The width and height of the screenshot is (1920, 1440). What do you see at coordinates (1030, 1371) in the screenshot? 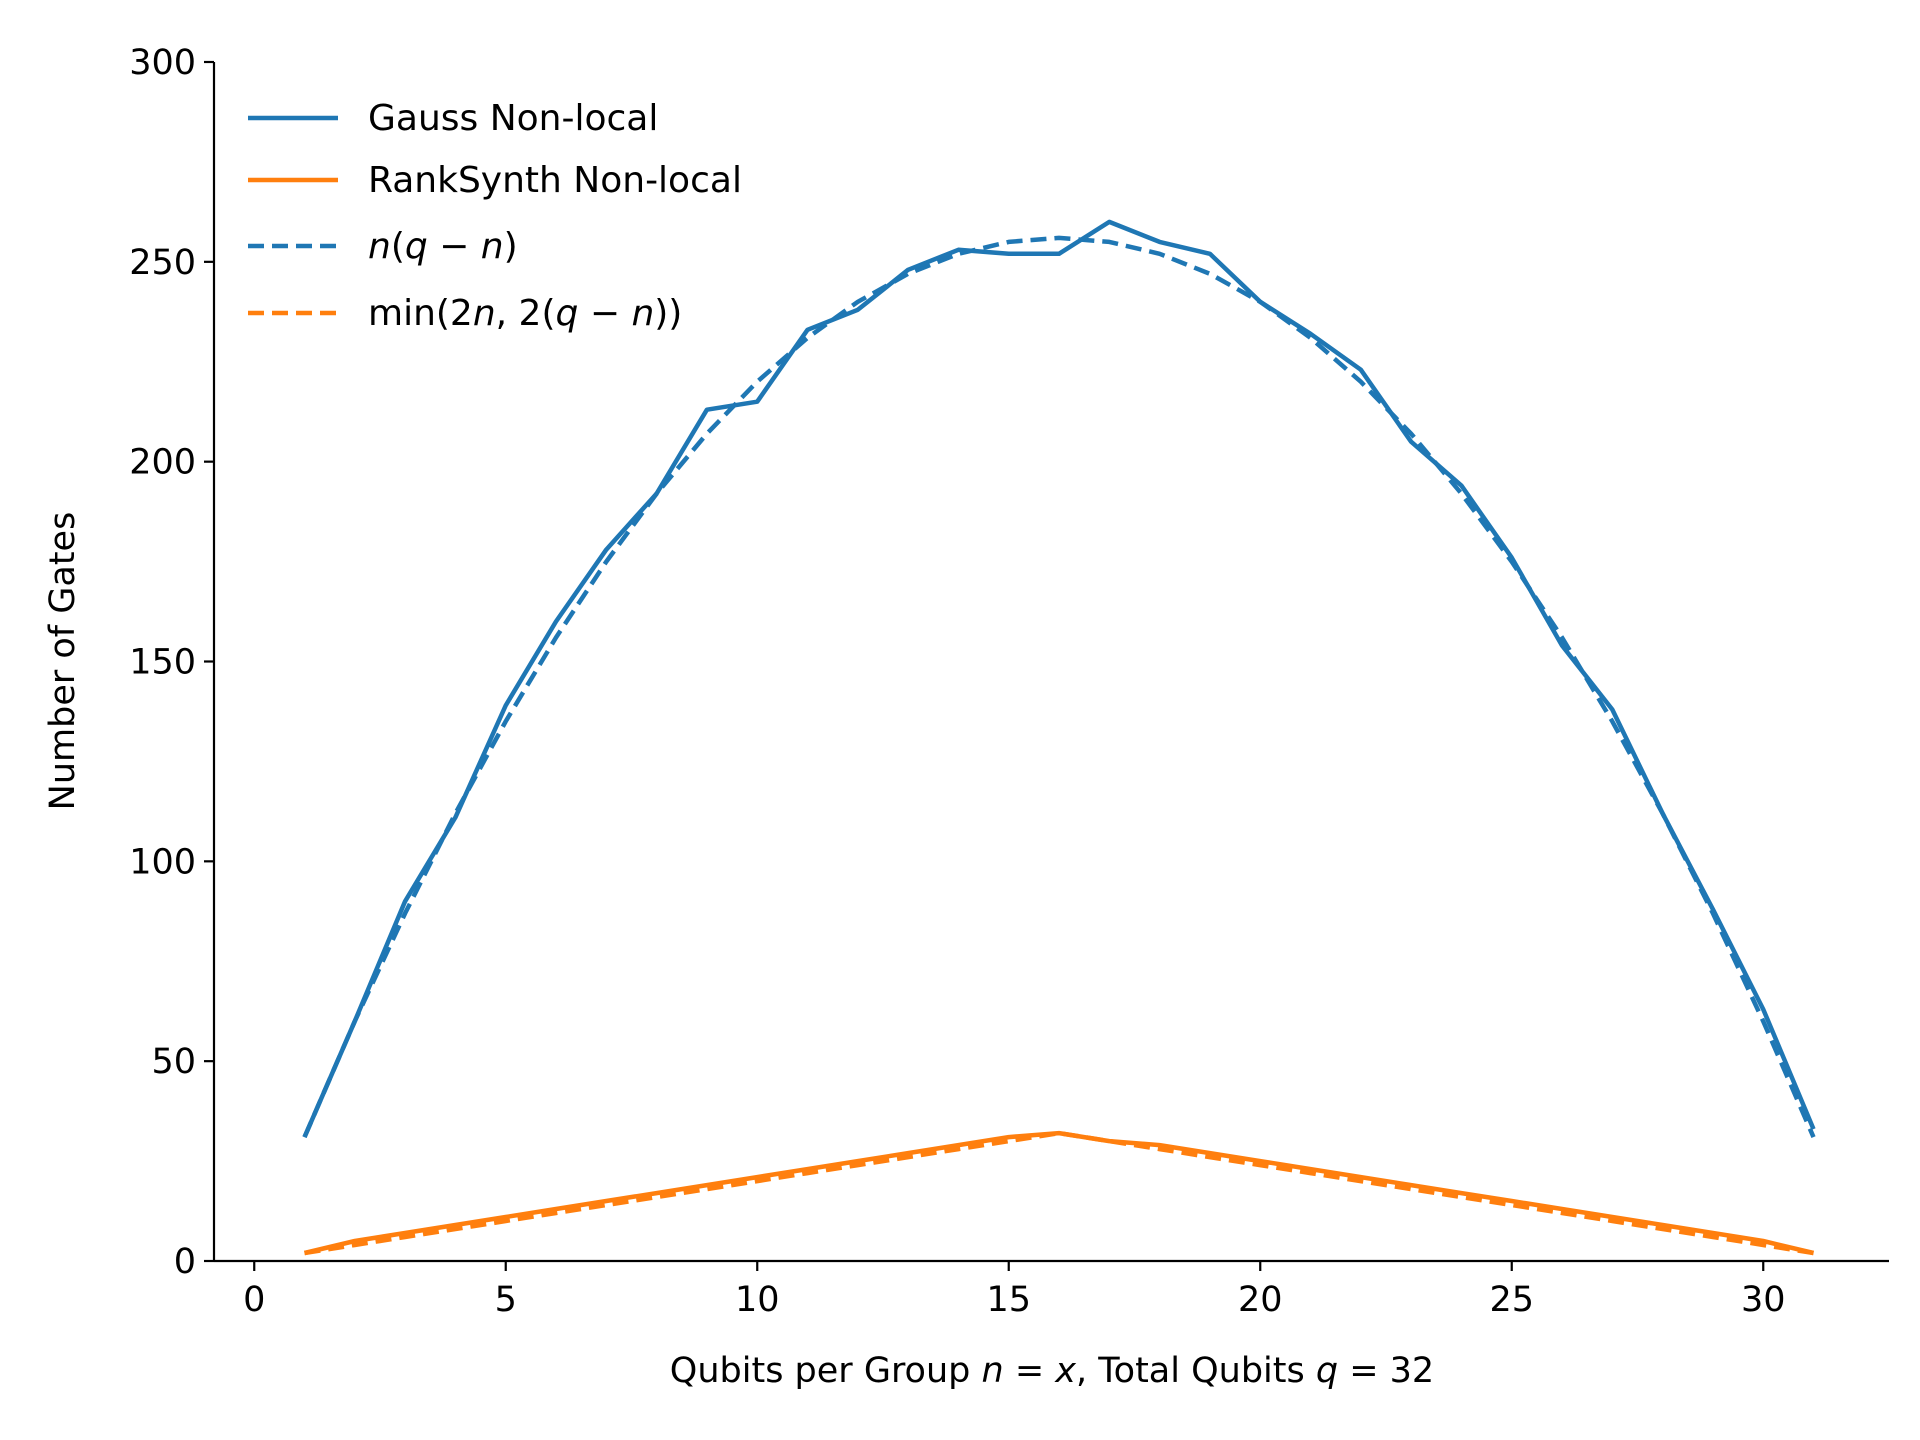
I see `x-axis-label-eq-1: =` at bounding box center [1030, 1371].